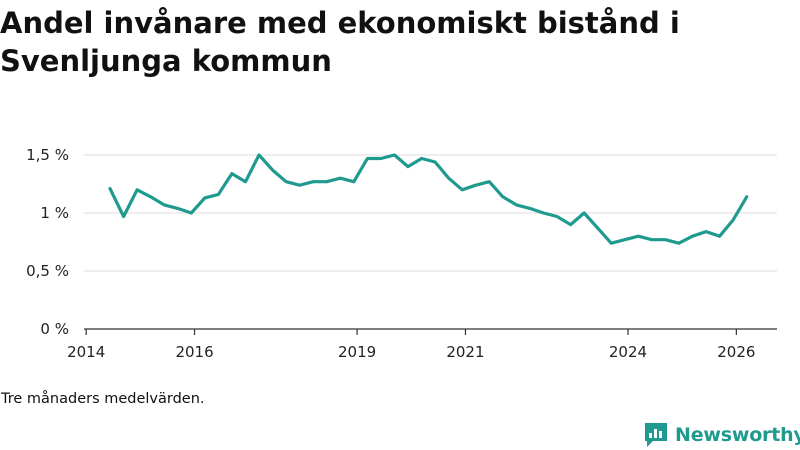  What do you see at coordinates (656, 435) in the screenshot?
I see `newsworthy-logo-icon` at bounding box center [656, 435].